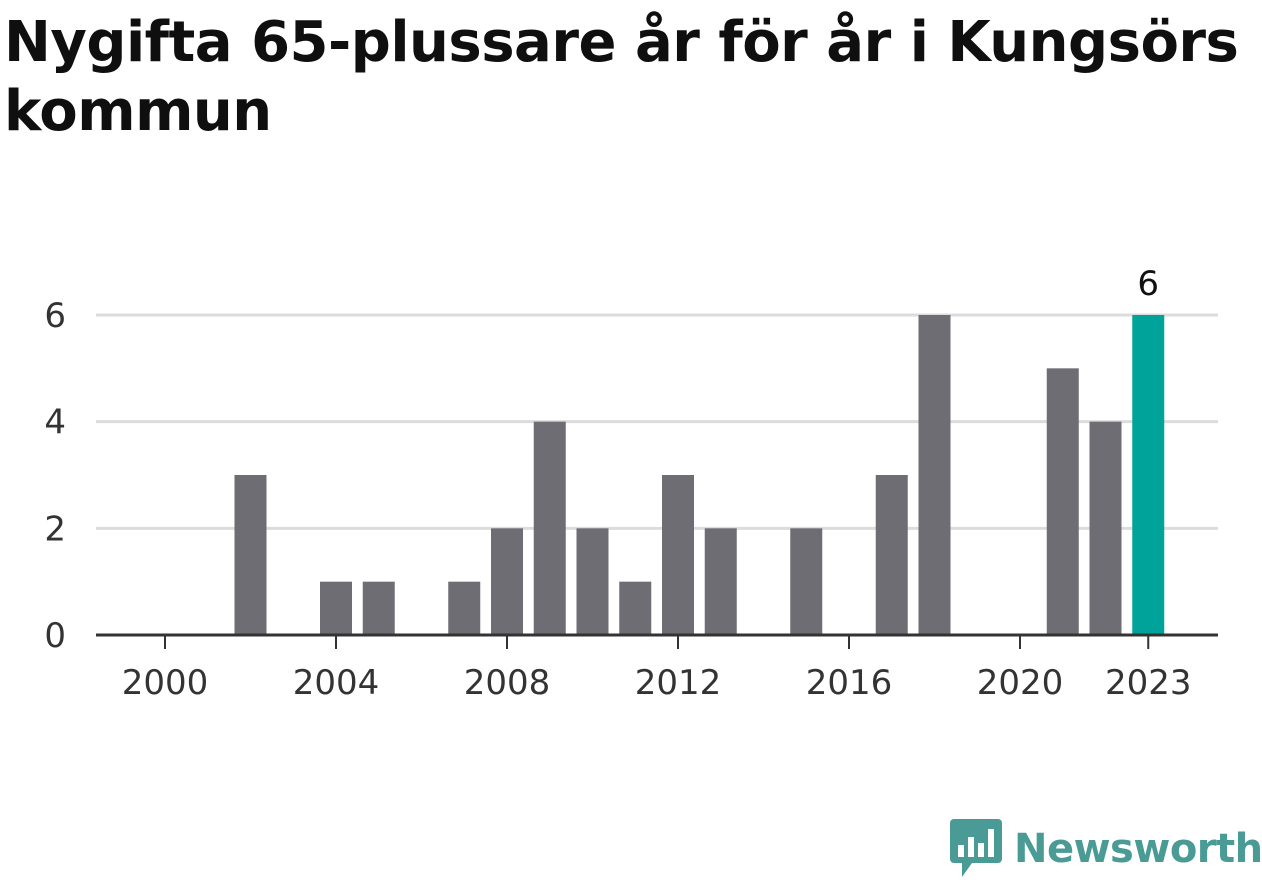  What do you see at coordinates (678, 683) in the screenshot?
I see `x-tick-label: 2012` at bounding box center [678, 683].